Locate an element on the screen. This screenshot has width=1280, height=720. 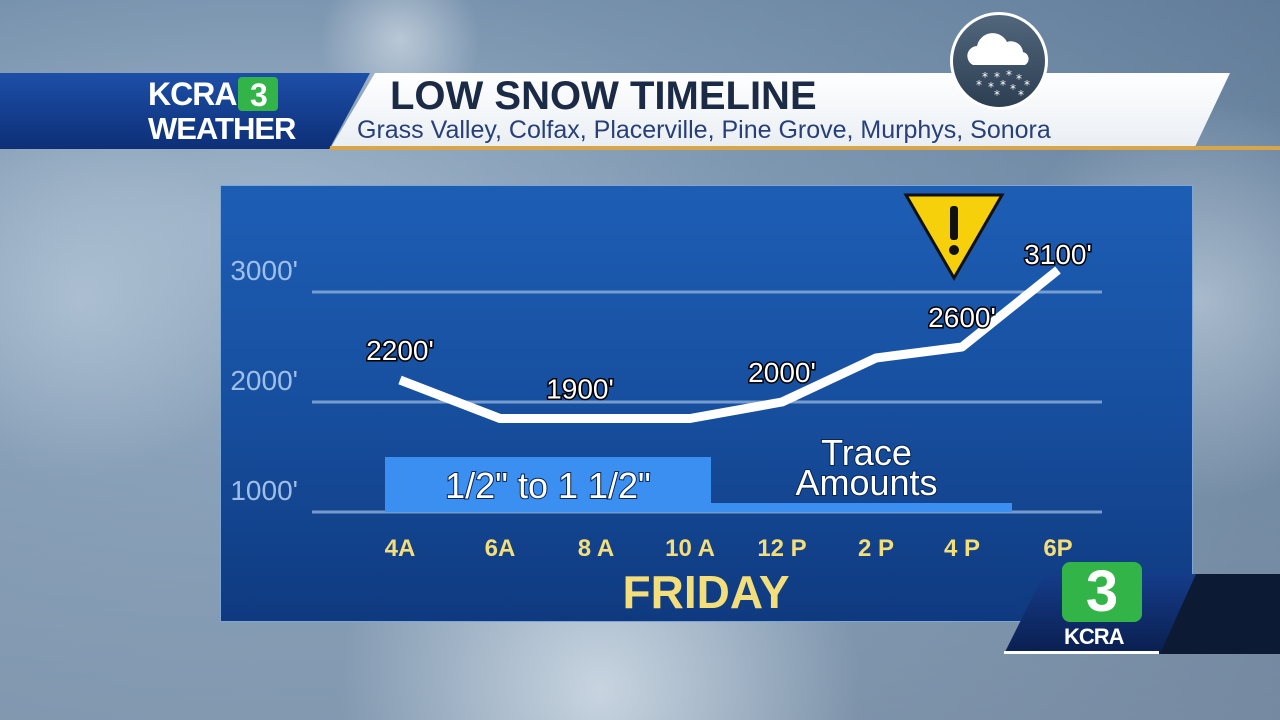
snow-level-line is located at coordinates (729, 344).